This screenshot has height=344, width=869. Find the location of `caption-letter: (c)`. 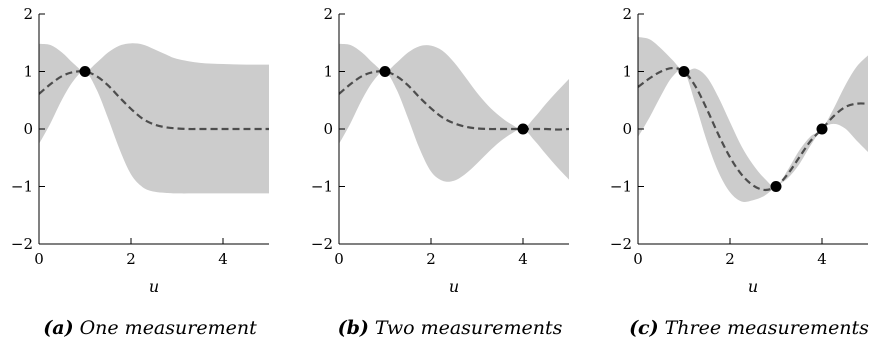

caption-letter: (c) is located at coordinates (644, 328).